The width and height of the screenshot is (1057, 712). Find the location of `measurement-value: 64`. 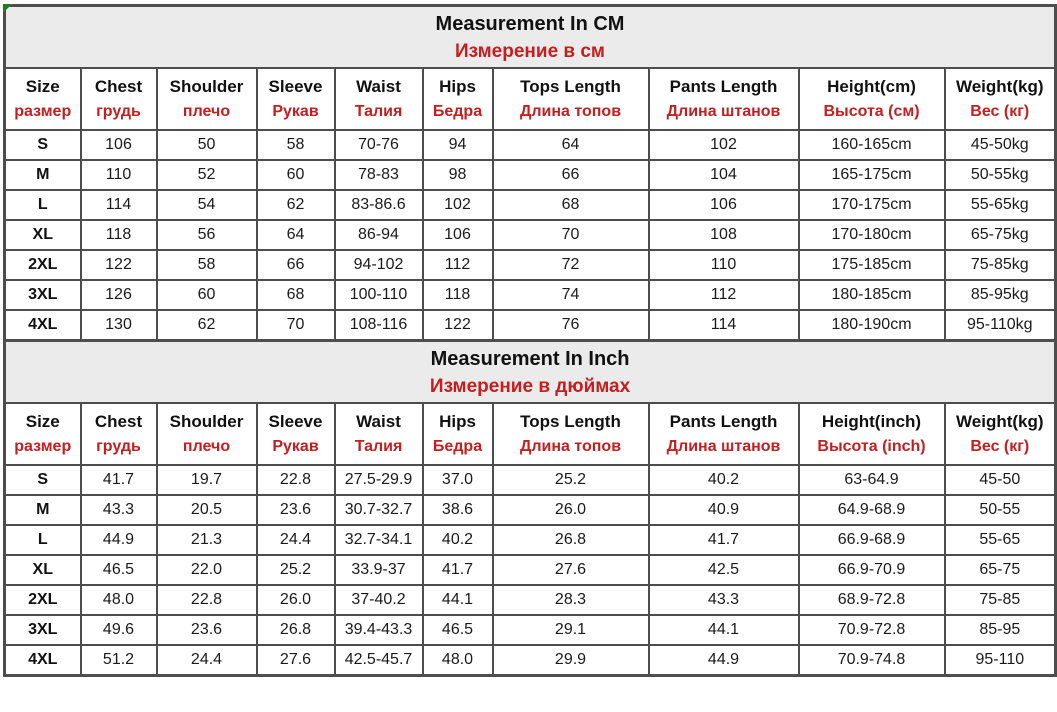

measurement-value: 64 is located at coordinates (570, 145).